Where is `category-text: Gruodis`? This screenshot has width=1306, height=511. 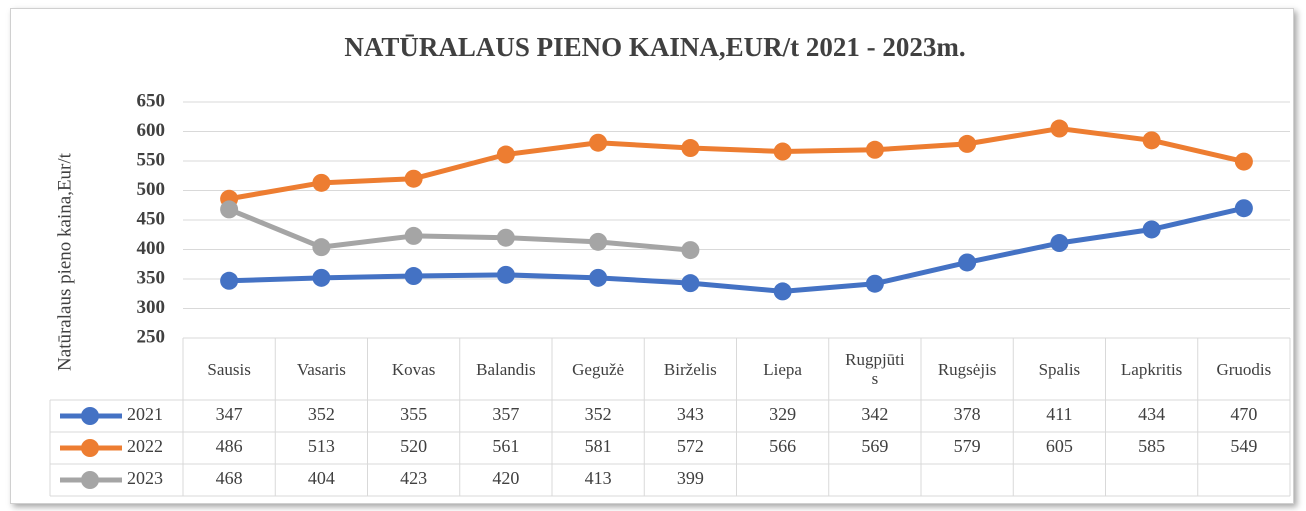 category-text: Gruodis is located at coordinates (1244, 369).